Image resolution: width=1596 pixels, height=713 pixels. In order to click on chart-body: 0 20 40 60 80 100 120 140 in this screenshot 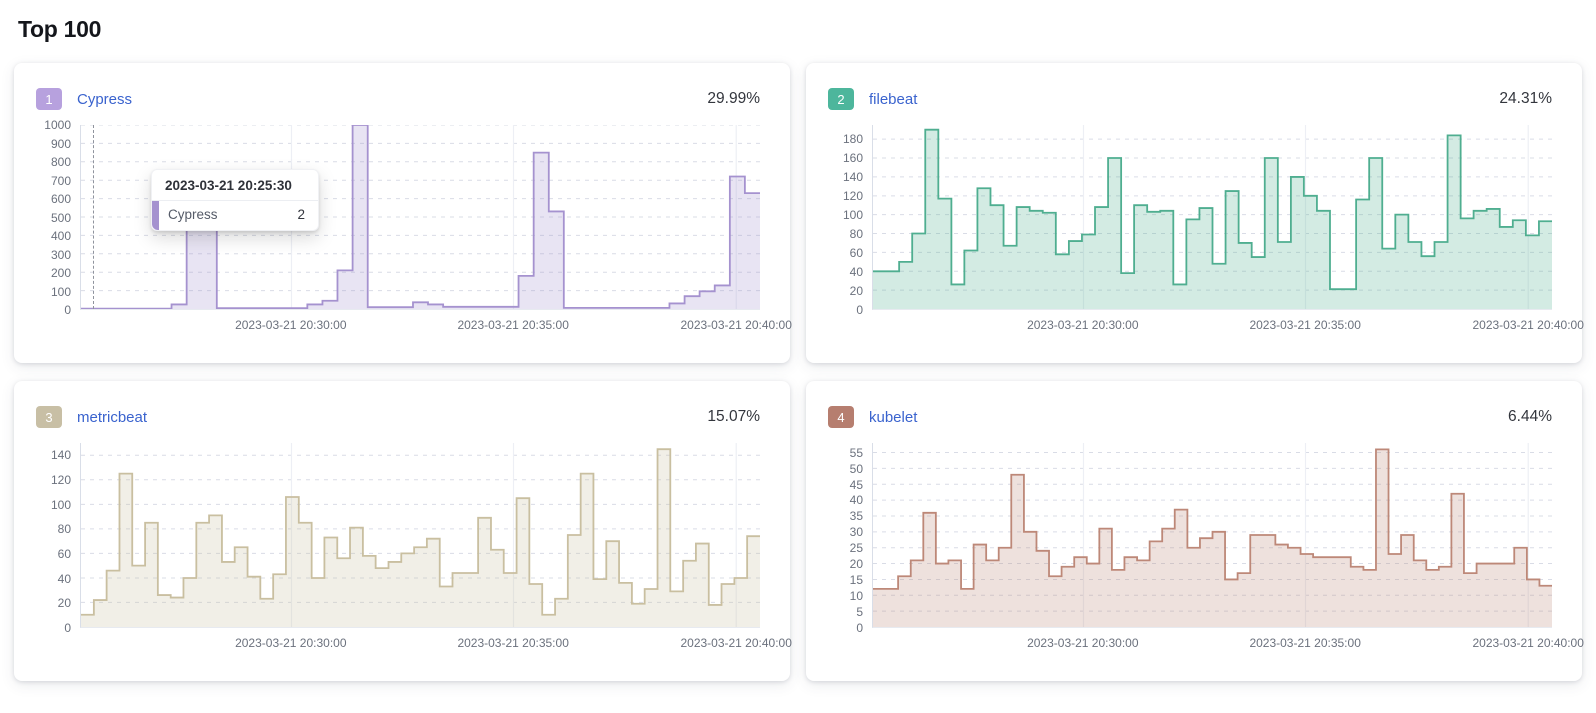, I will do `click(398, 538)`.